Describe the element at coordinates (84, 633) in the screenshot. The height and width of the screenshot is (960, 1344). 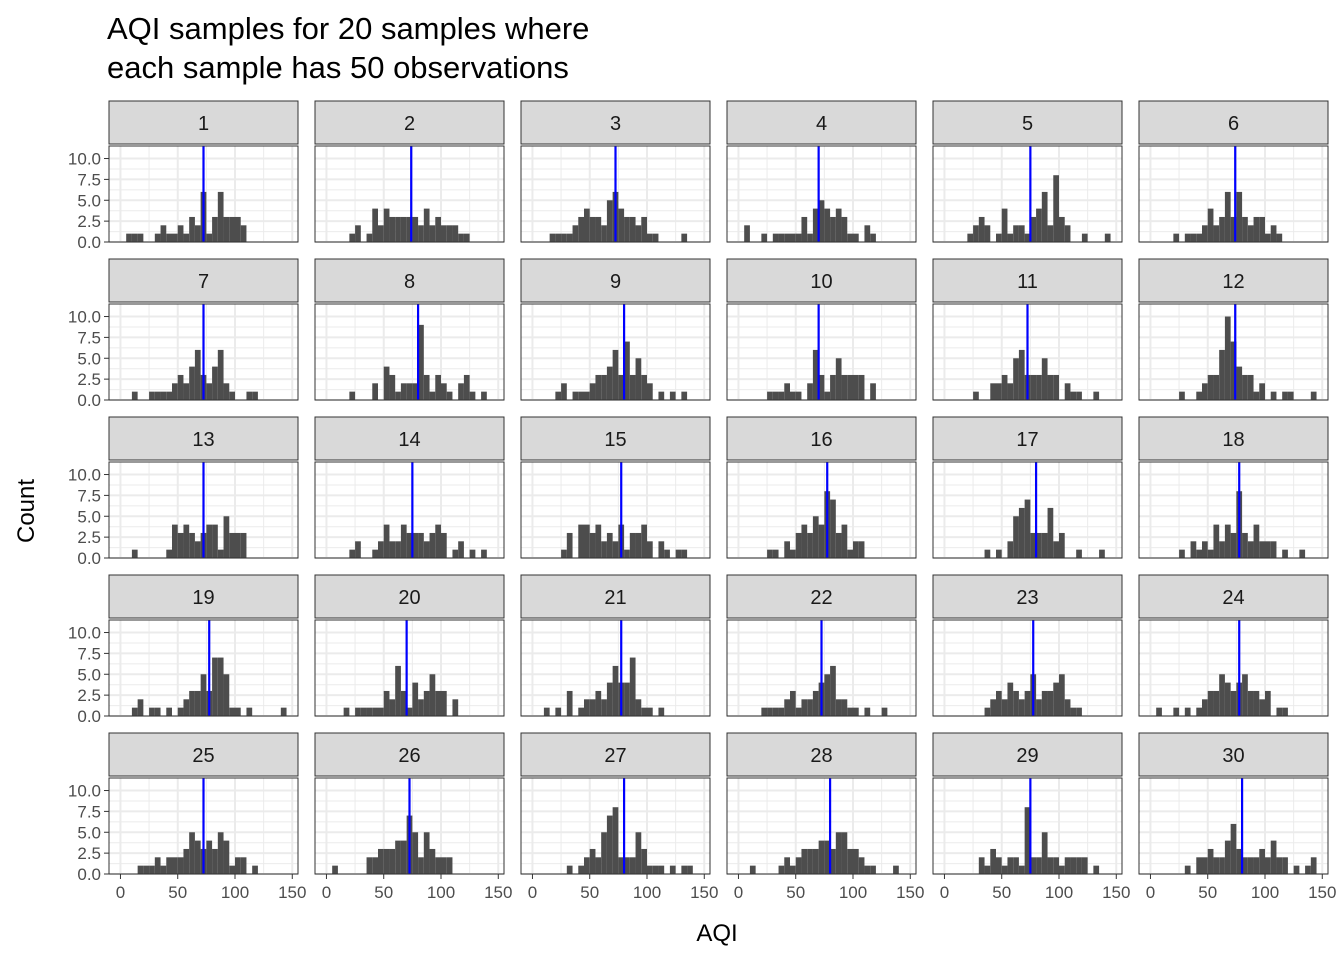
I see `y-tick-label: 10.0` at that location.